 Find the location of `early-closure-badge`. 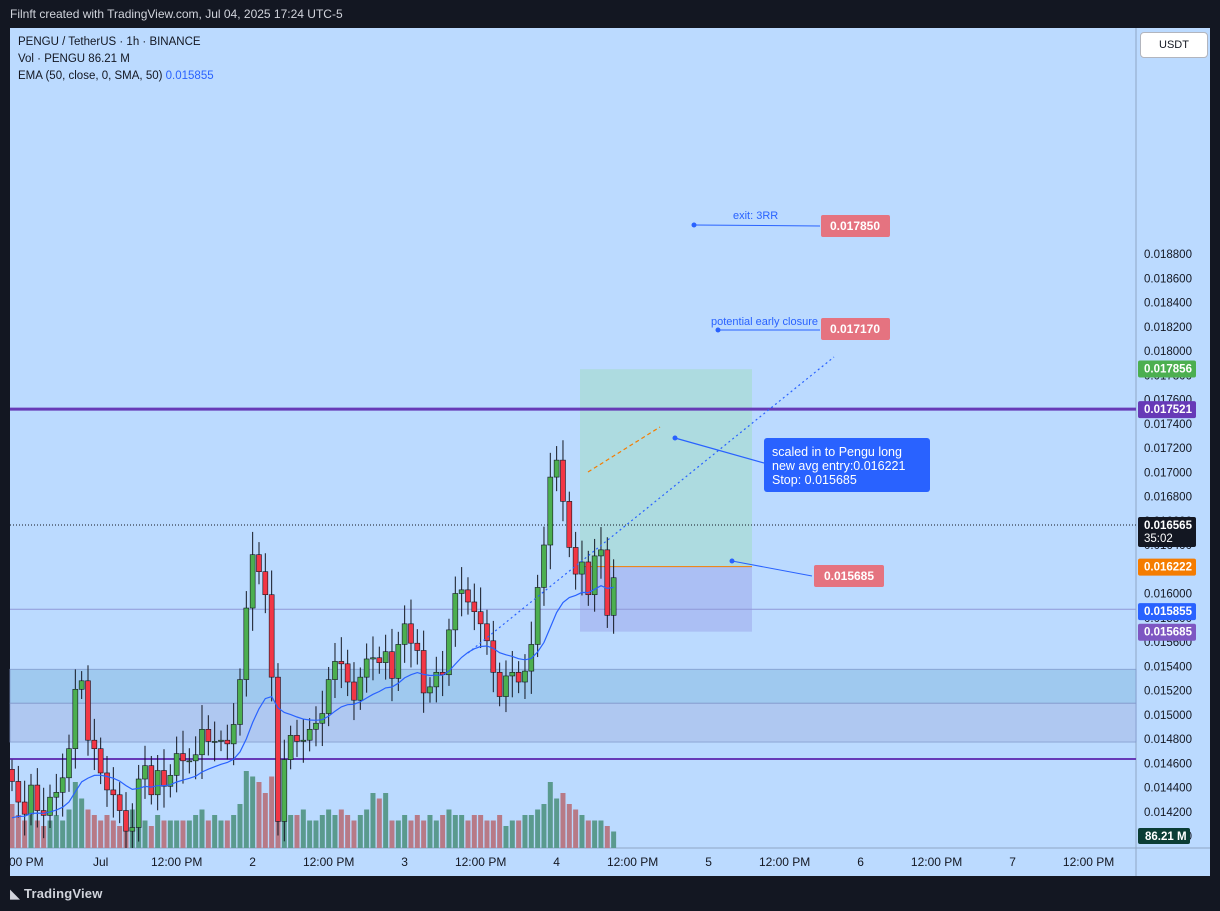

early-closure-badge is located at coordinates (855, 329).